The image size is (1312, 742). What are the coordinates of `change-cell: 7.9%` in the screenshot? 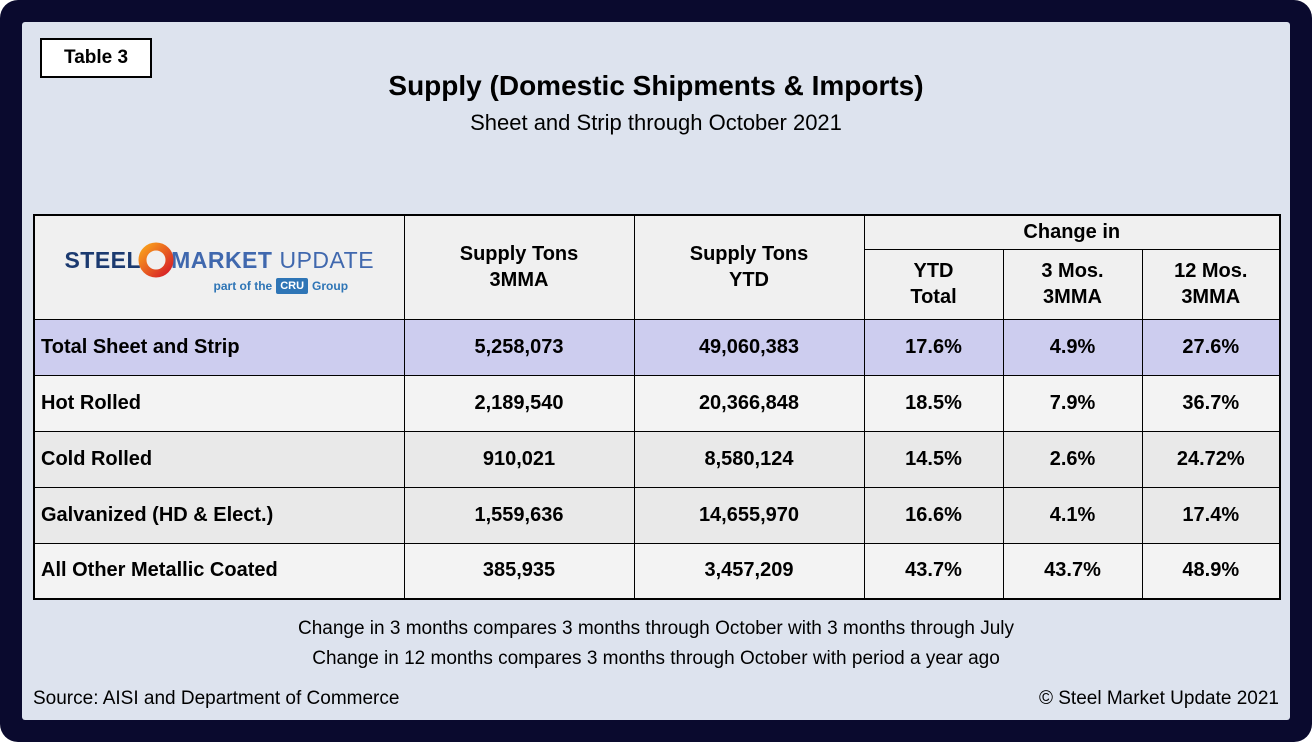 It's located at (1072, 403).